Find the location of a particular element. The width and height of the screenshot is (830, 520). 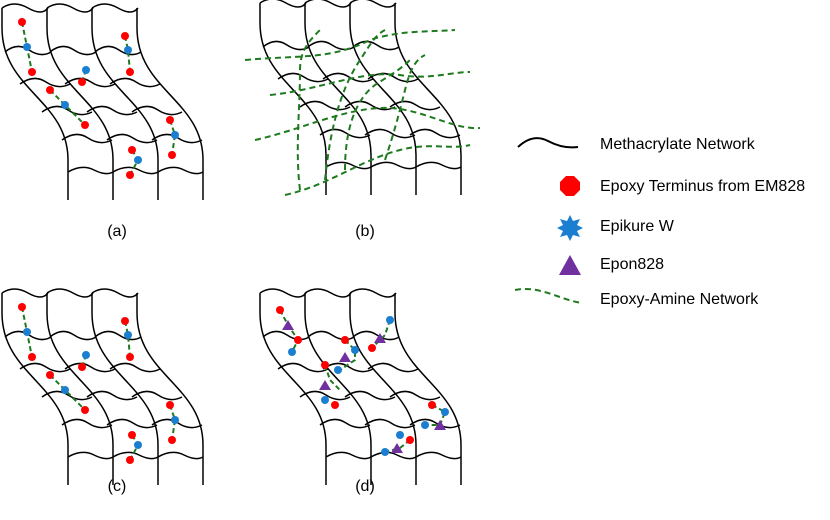

panel-label: (b) is located at coordinates (365, 231).